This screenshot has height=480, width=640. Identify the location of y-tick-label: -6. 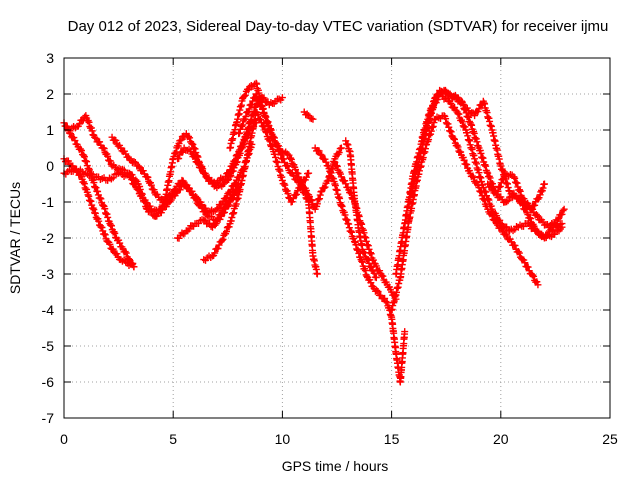
(48, 382).